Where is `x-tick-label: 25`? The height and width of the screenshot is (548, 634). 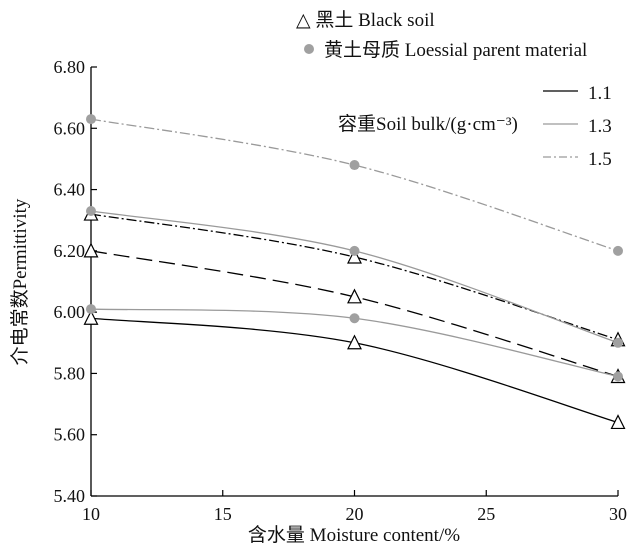 x-tick-label: 25 is located at coordinates (486, 514).